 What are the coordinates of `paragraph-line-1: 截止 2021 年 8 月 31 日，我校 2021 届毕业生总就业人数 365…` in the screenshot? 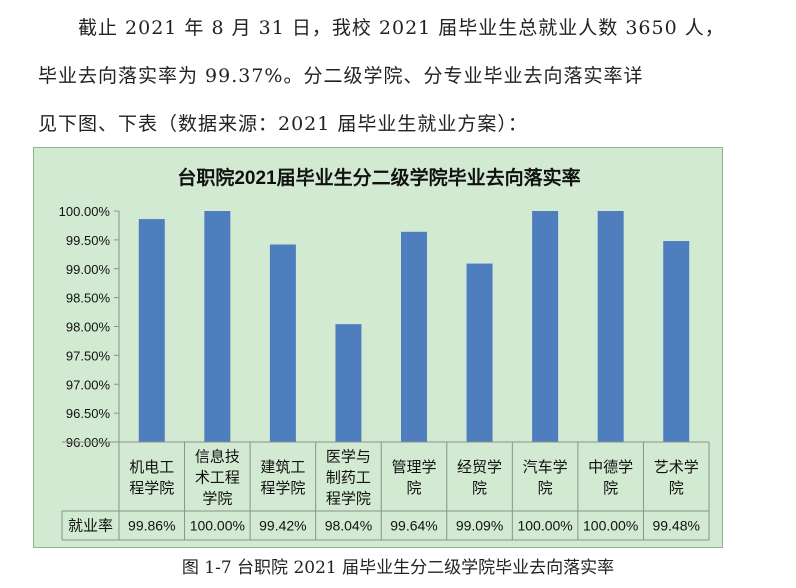 It's located at (401, 28).